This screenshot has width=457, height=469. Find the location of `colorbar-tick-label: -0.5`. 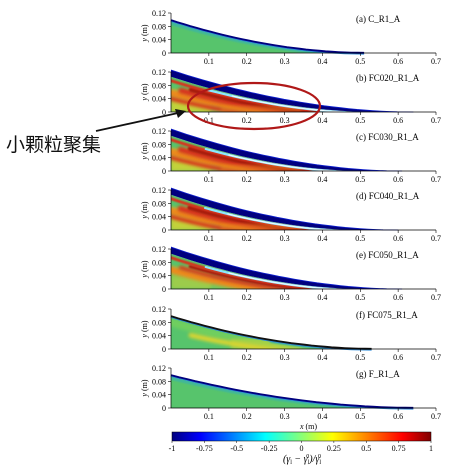

colorbar-tick-label: -0.5 is located at coordinates (236, 448).